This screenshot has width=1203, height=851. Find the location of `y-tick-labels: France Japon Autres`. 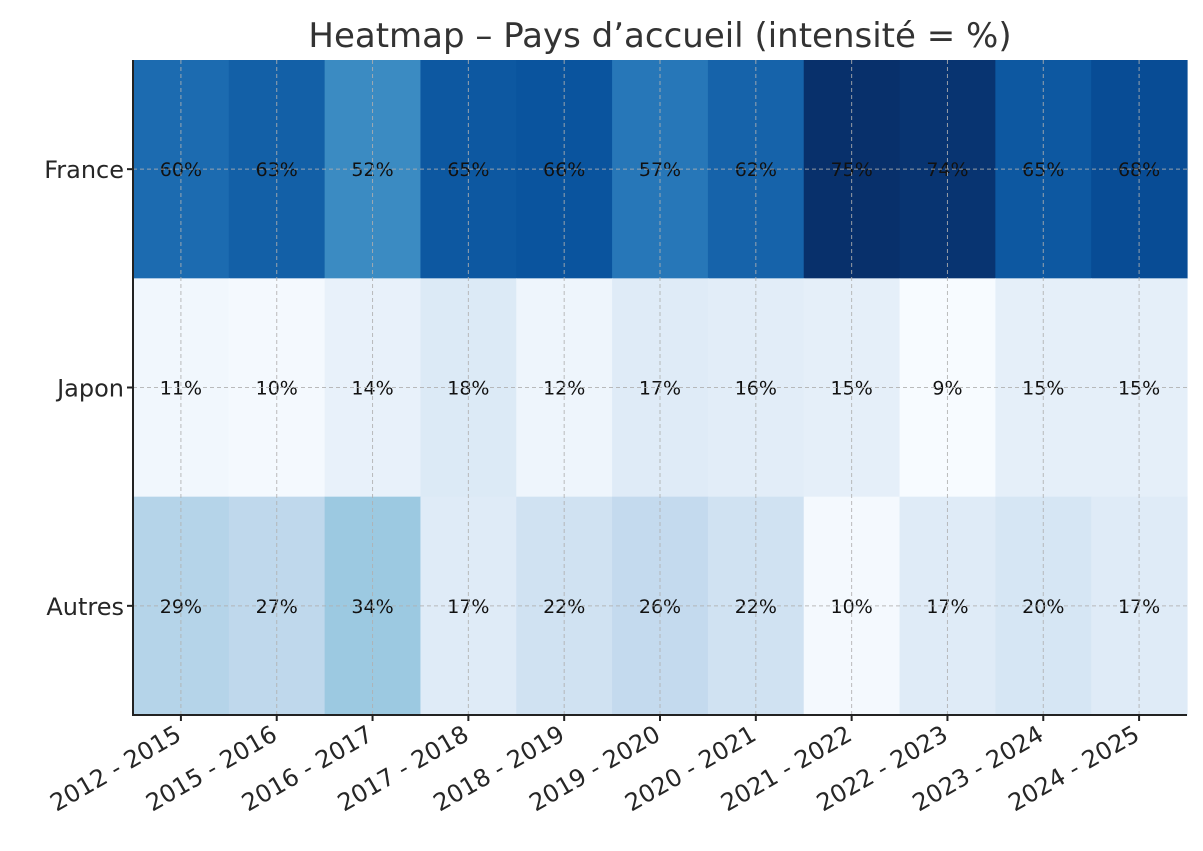

y-tick-labels: France Japon Autres is located at coordinates (88, 388).